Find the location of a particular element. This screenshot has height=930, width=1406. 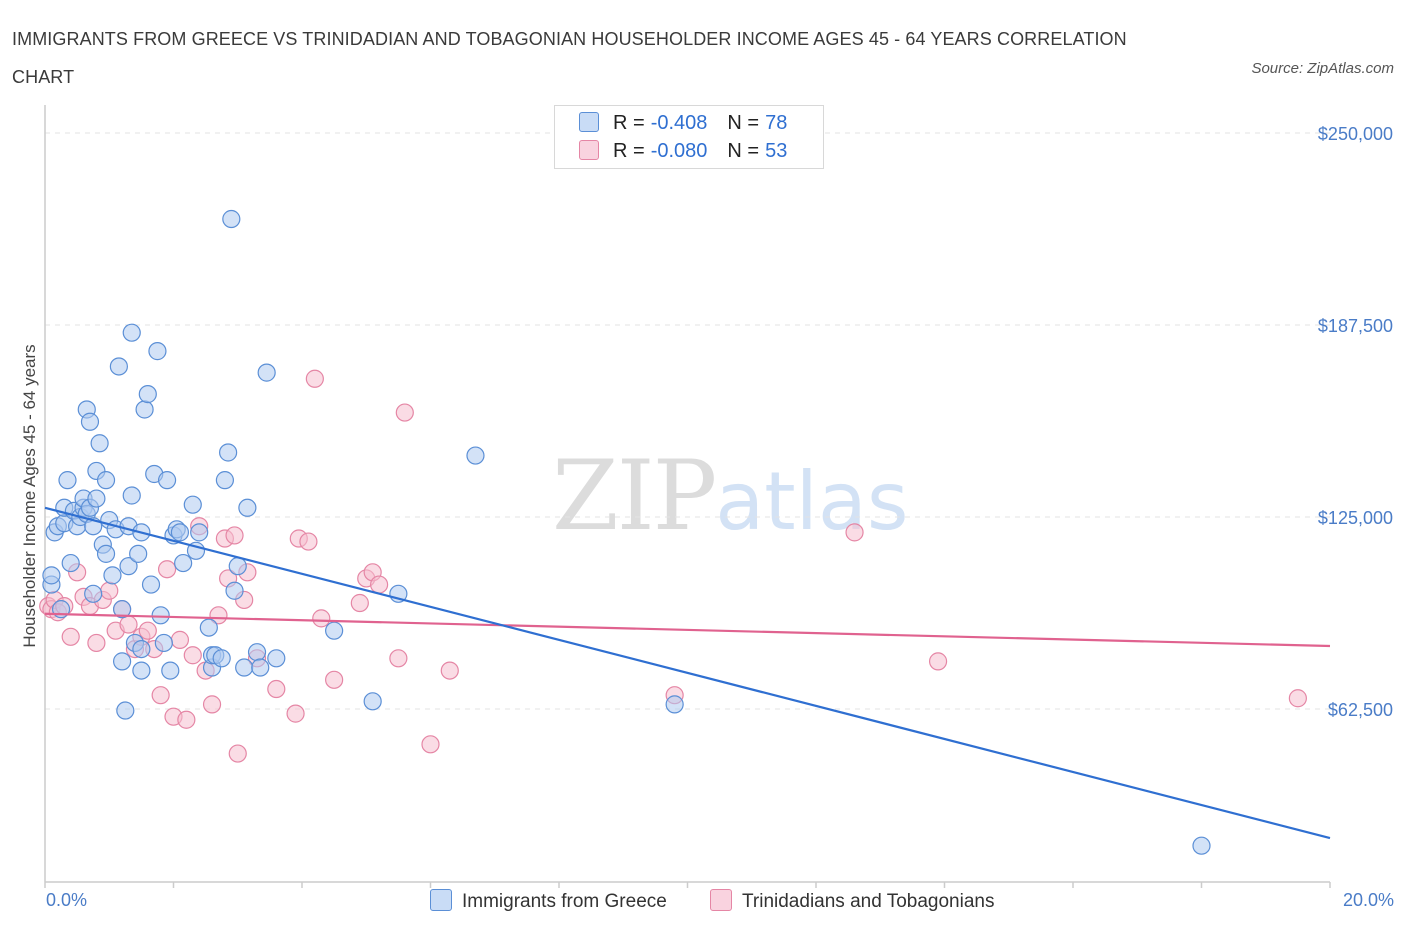

legend-n-value: 53 is located at coordinates (776, 151).